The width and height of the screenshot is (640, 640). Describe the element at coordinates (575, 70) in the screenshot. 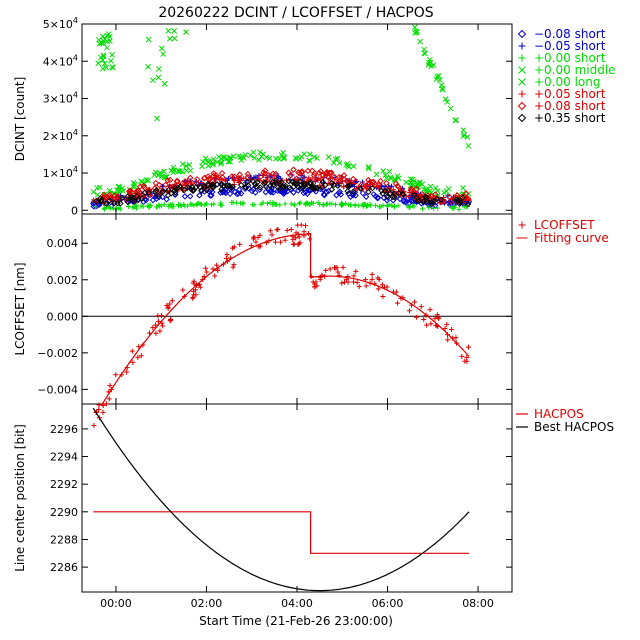

I see `dcint-legend-label: +0.00 middle` at that location.